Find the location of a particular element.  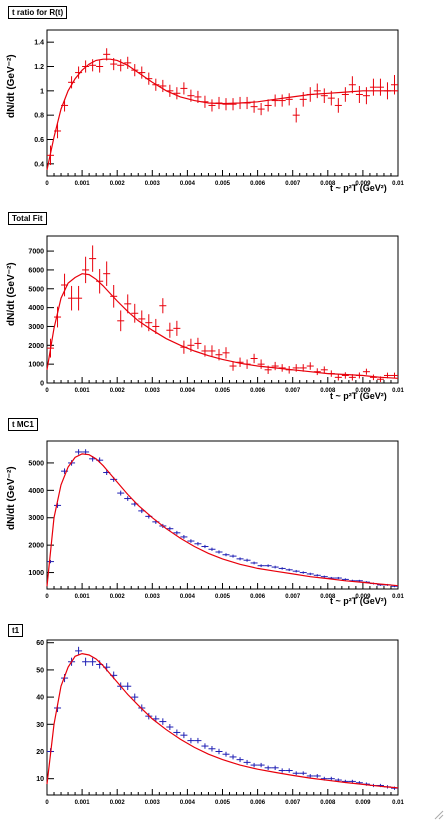

y-tick-label: 1 is located at coordinates (42, 91).